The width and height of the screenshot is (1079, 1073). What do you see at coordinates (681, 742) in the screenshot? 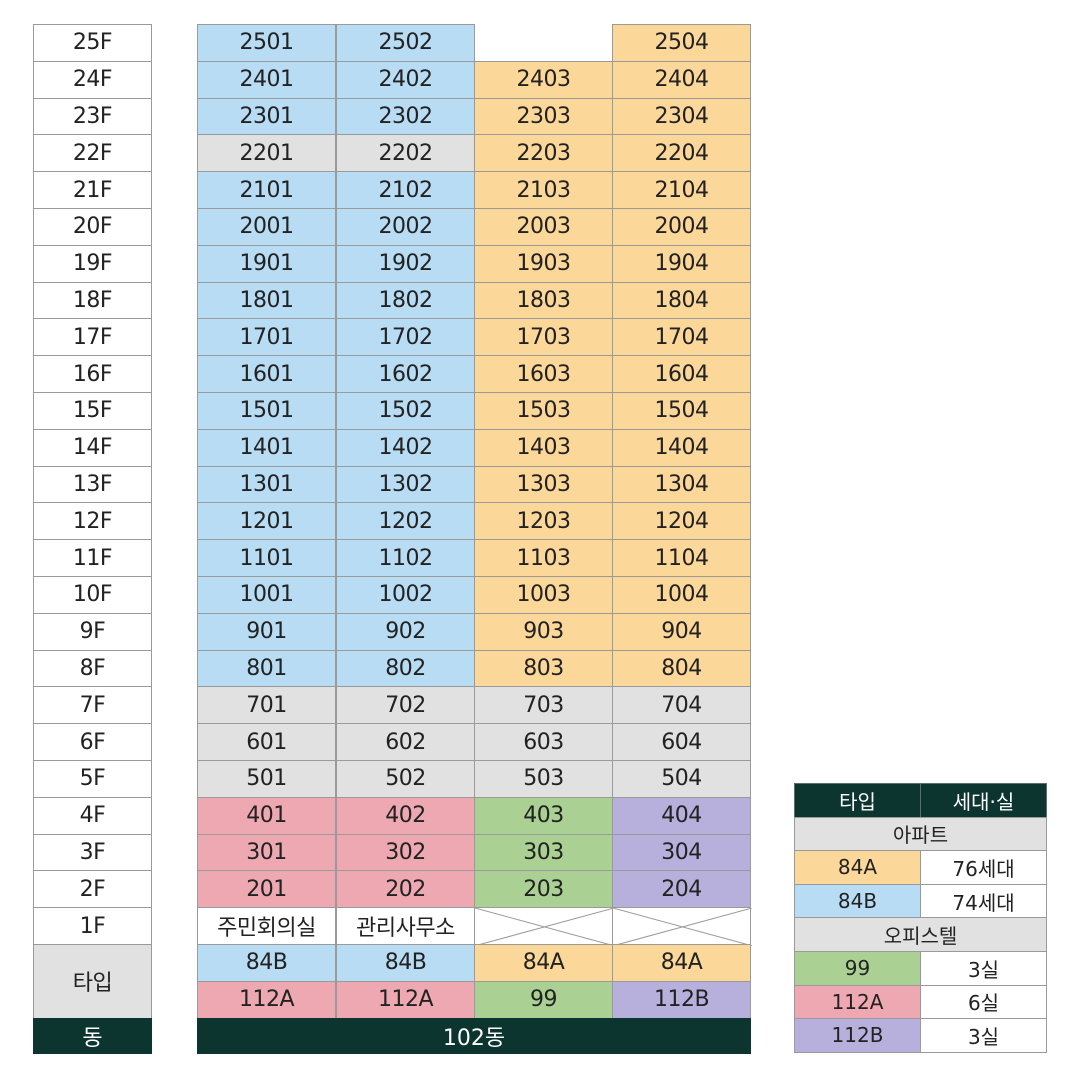
I see `unit-cell: 604` at bounding box center [681, 742].